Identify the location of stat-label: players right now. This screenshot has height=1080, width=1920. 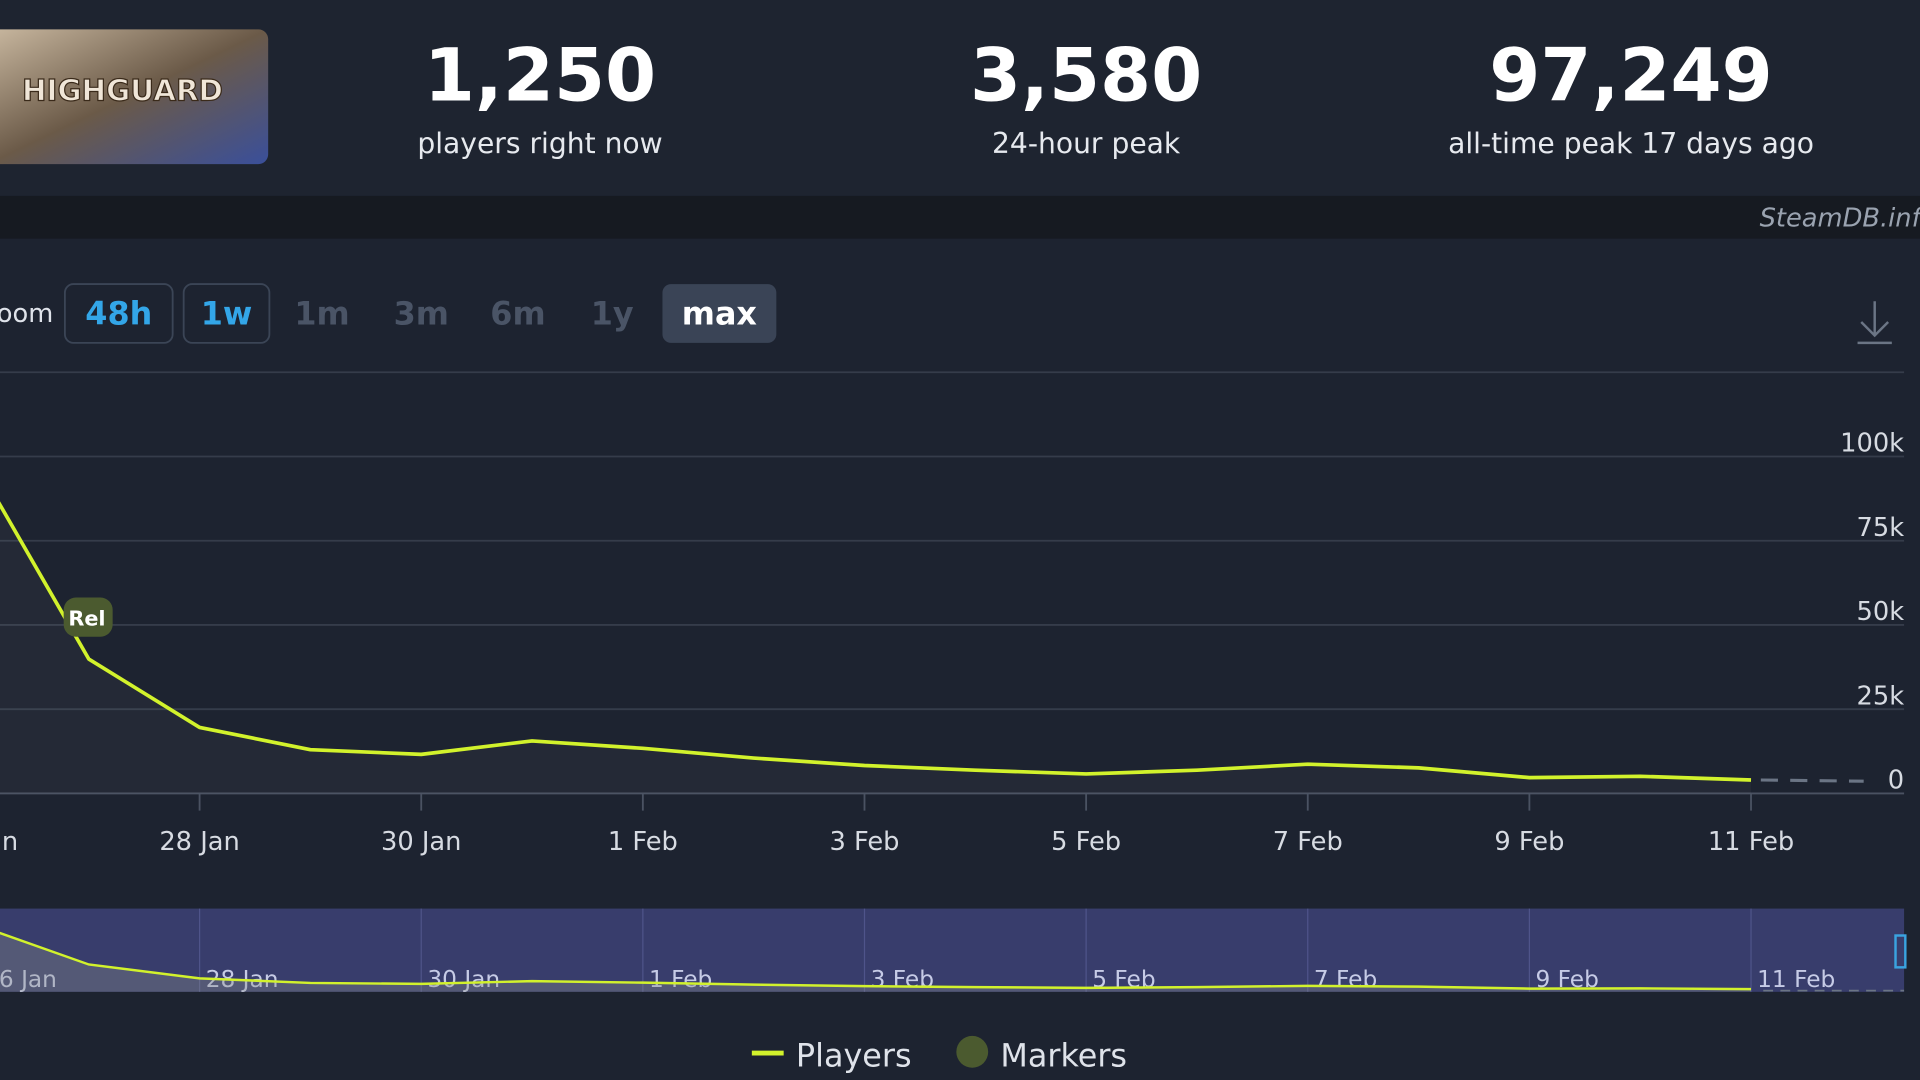
(539, 143).